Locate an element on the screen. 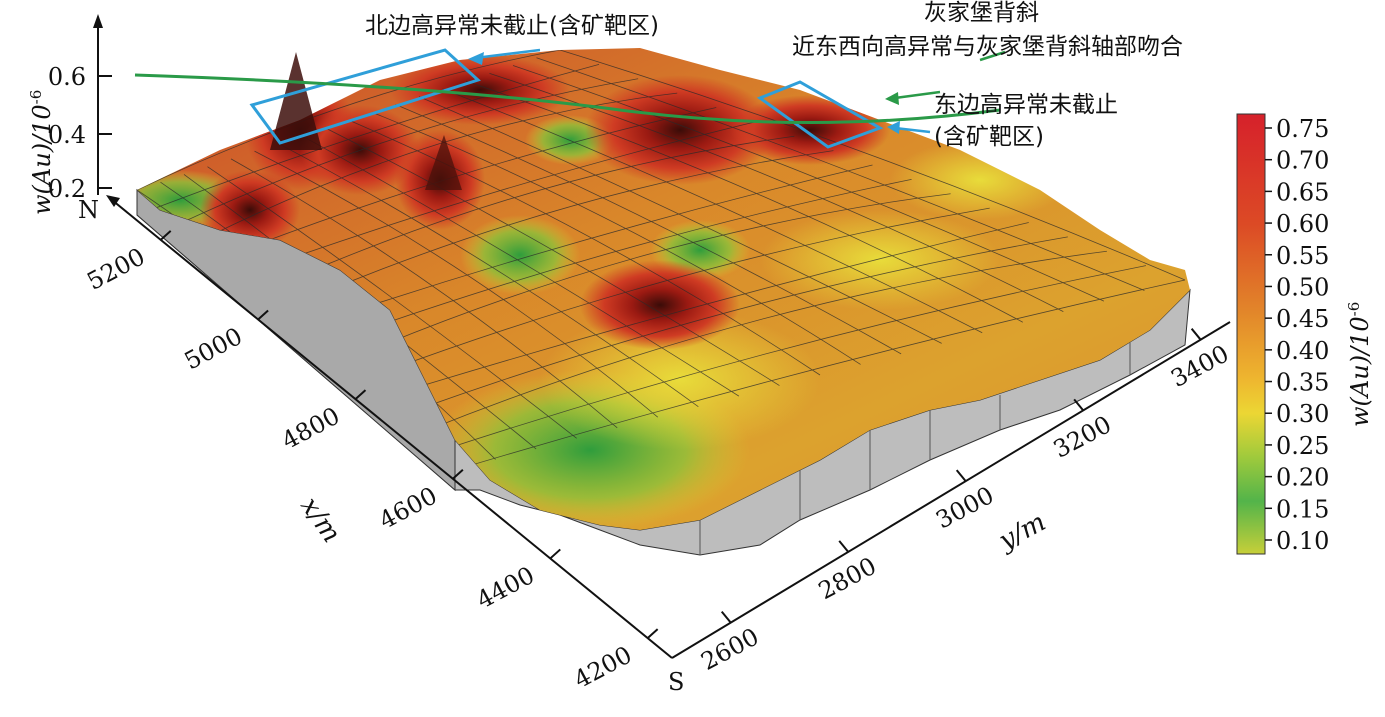  anticline-axis-line is located at coordinates (567, 98).